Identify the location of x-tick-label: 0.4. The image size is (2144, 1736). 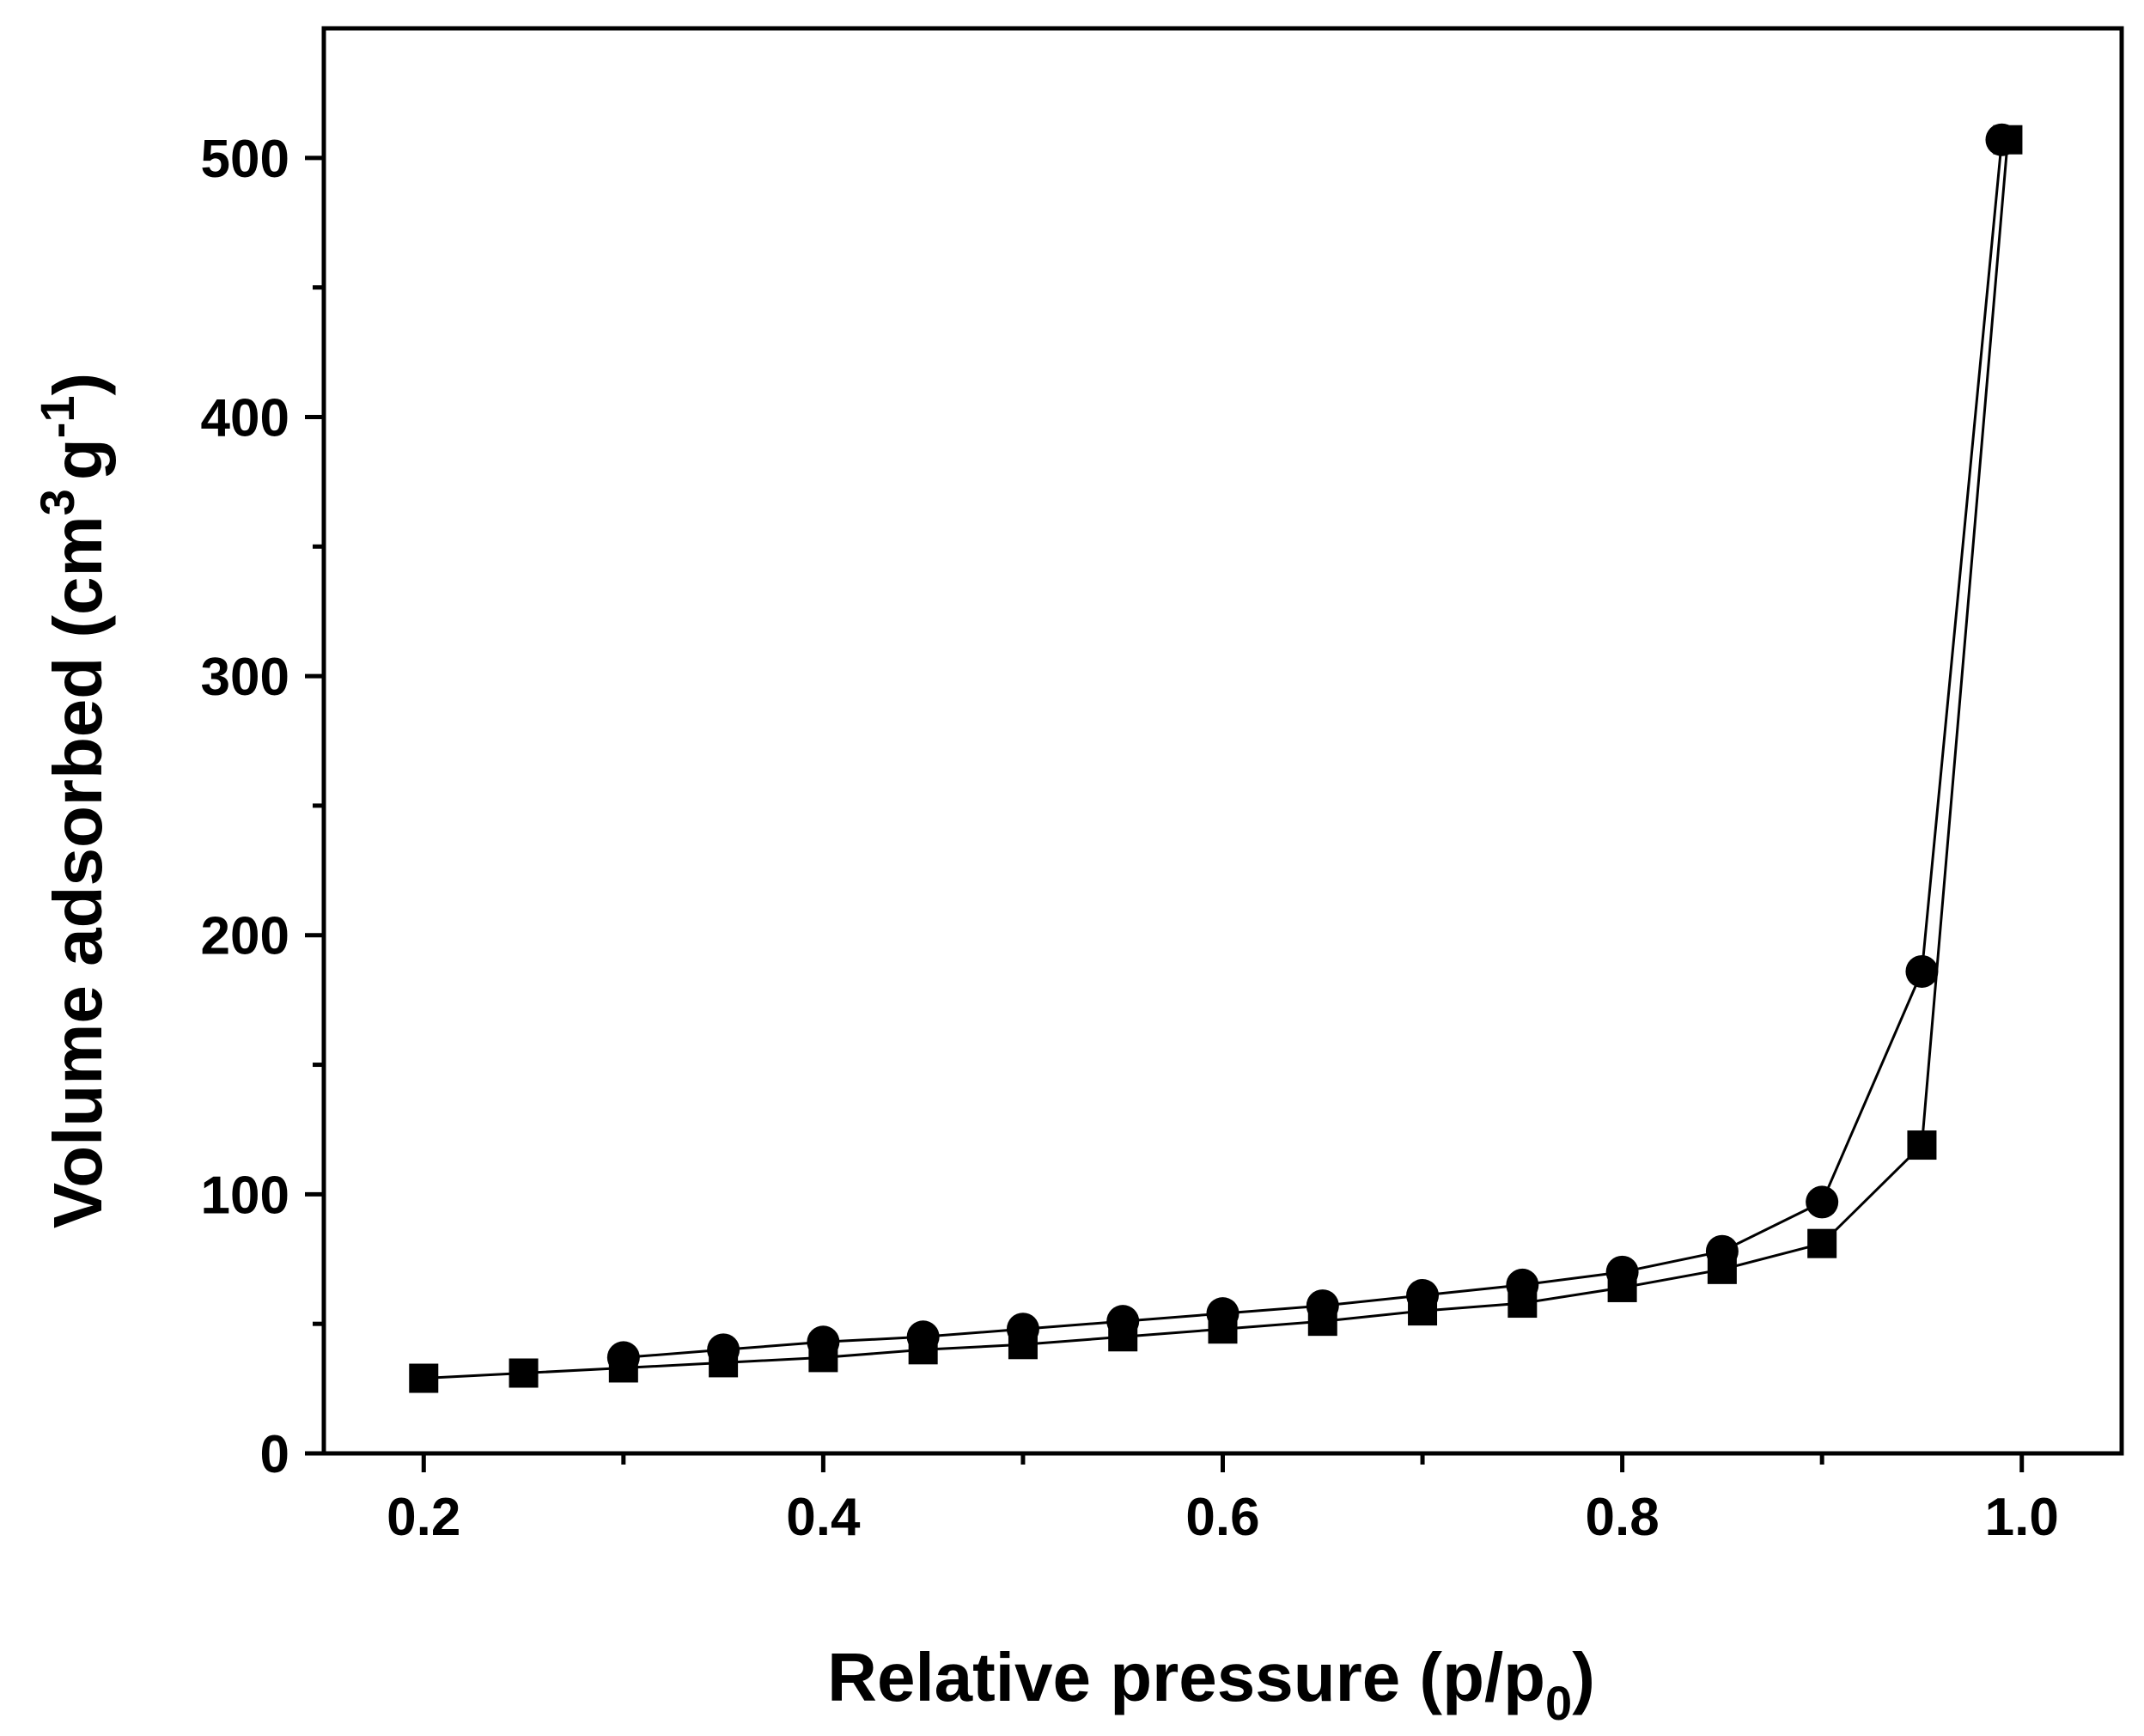
(823, 1517).